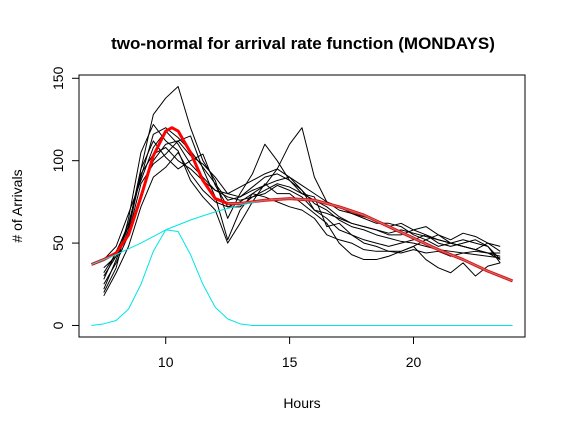  I want to click on x-tick-label: 10, so click(166, 362).